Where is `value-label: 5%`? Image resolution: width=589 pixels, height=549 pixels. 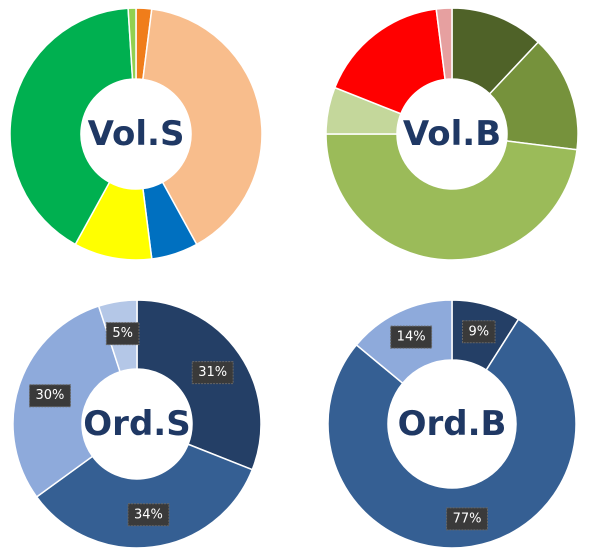 value-label: 5% is located at coordinates (122, 334).